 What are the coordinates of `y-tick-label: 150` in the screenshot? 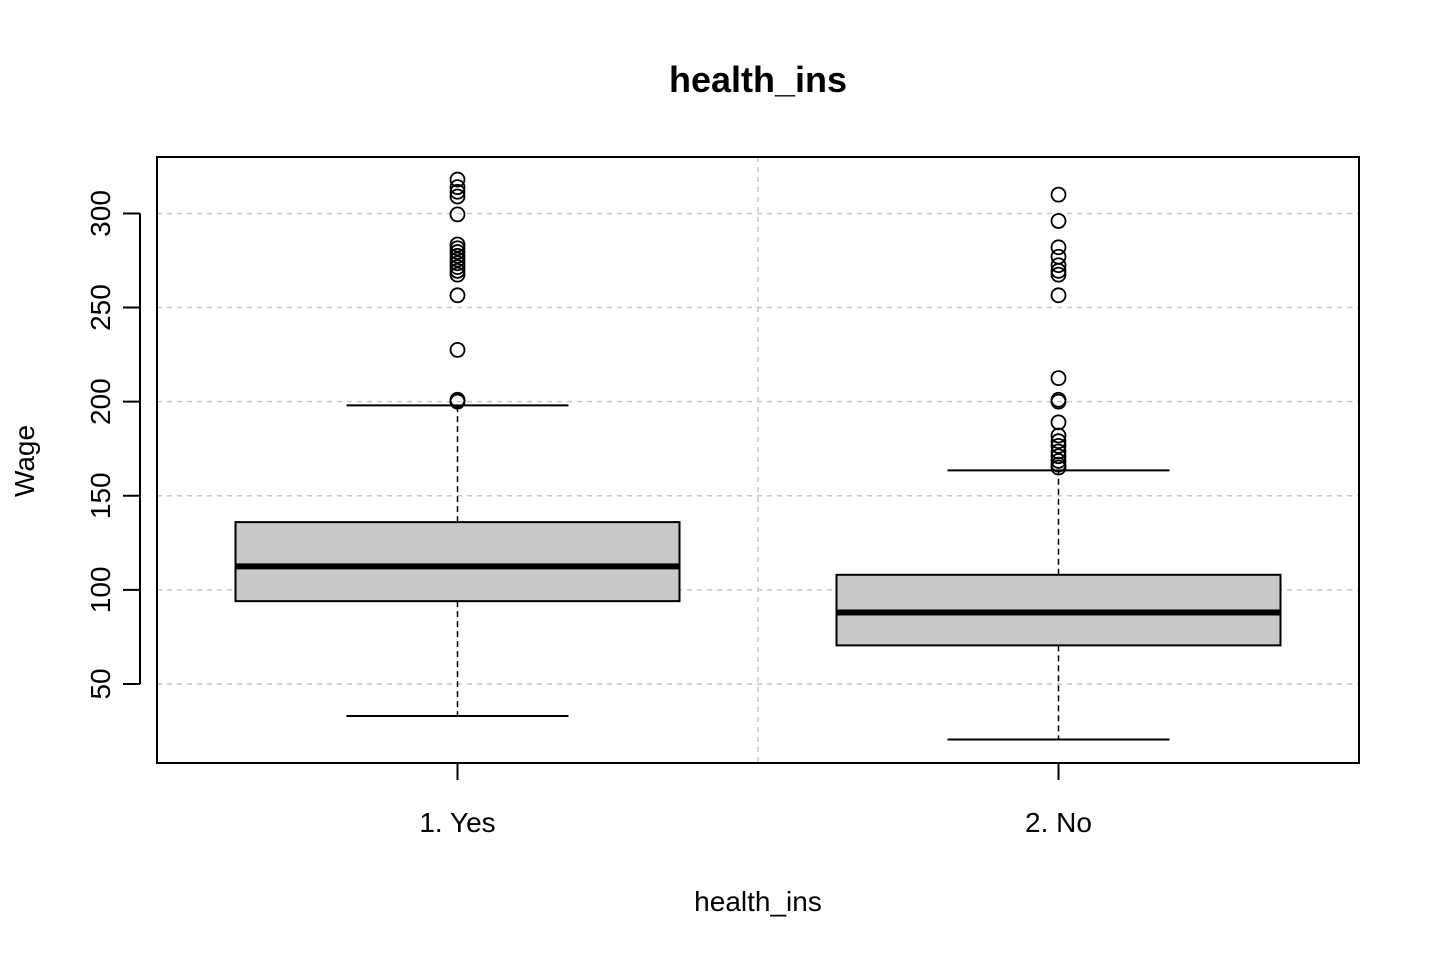 It's located at (100, 495).